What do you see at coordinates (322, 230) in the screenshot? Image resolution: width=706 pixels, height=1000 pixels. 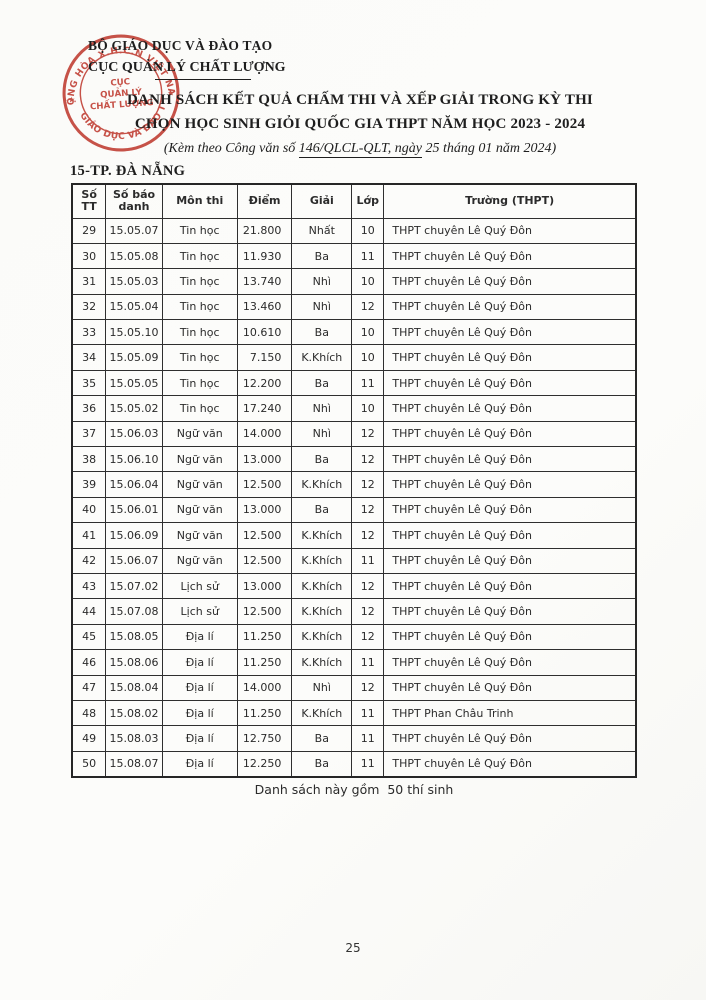 I see `table-cell: Nhất` at bounding box center [322, 230].